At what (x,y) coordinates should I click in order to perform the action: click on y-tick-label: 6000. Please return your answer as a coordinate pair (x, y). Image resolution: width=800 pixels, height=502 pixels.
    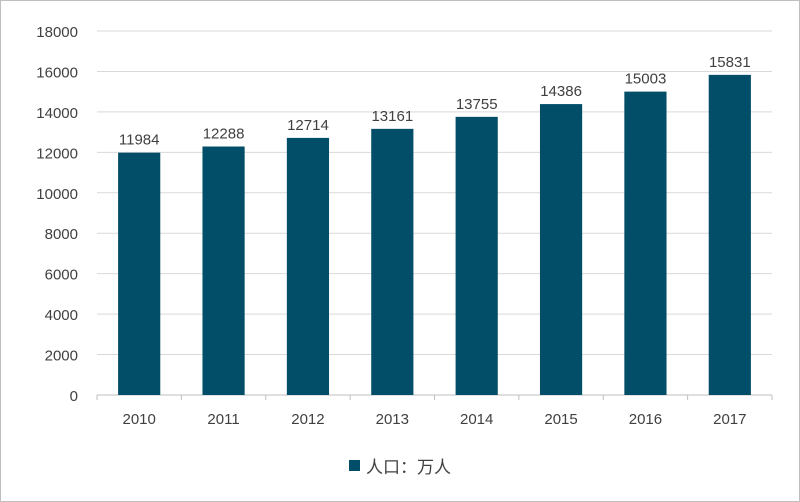
    Looking at the image, I should click on (61, 275).